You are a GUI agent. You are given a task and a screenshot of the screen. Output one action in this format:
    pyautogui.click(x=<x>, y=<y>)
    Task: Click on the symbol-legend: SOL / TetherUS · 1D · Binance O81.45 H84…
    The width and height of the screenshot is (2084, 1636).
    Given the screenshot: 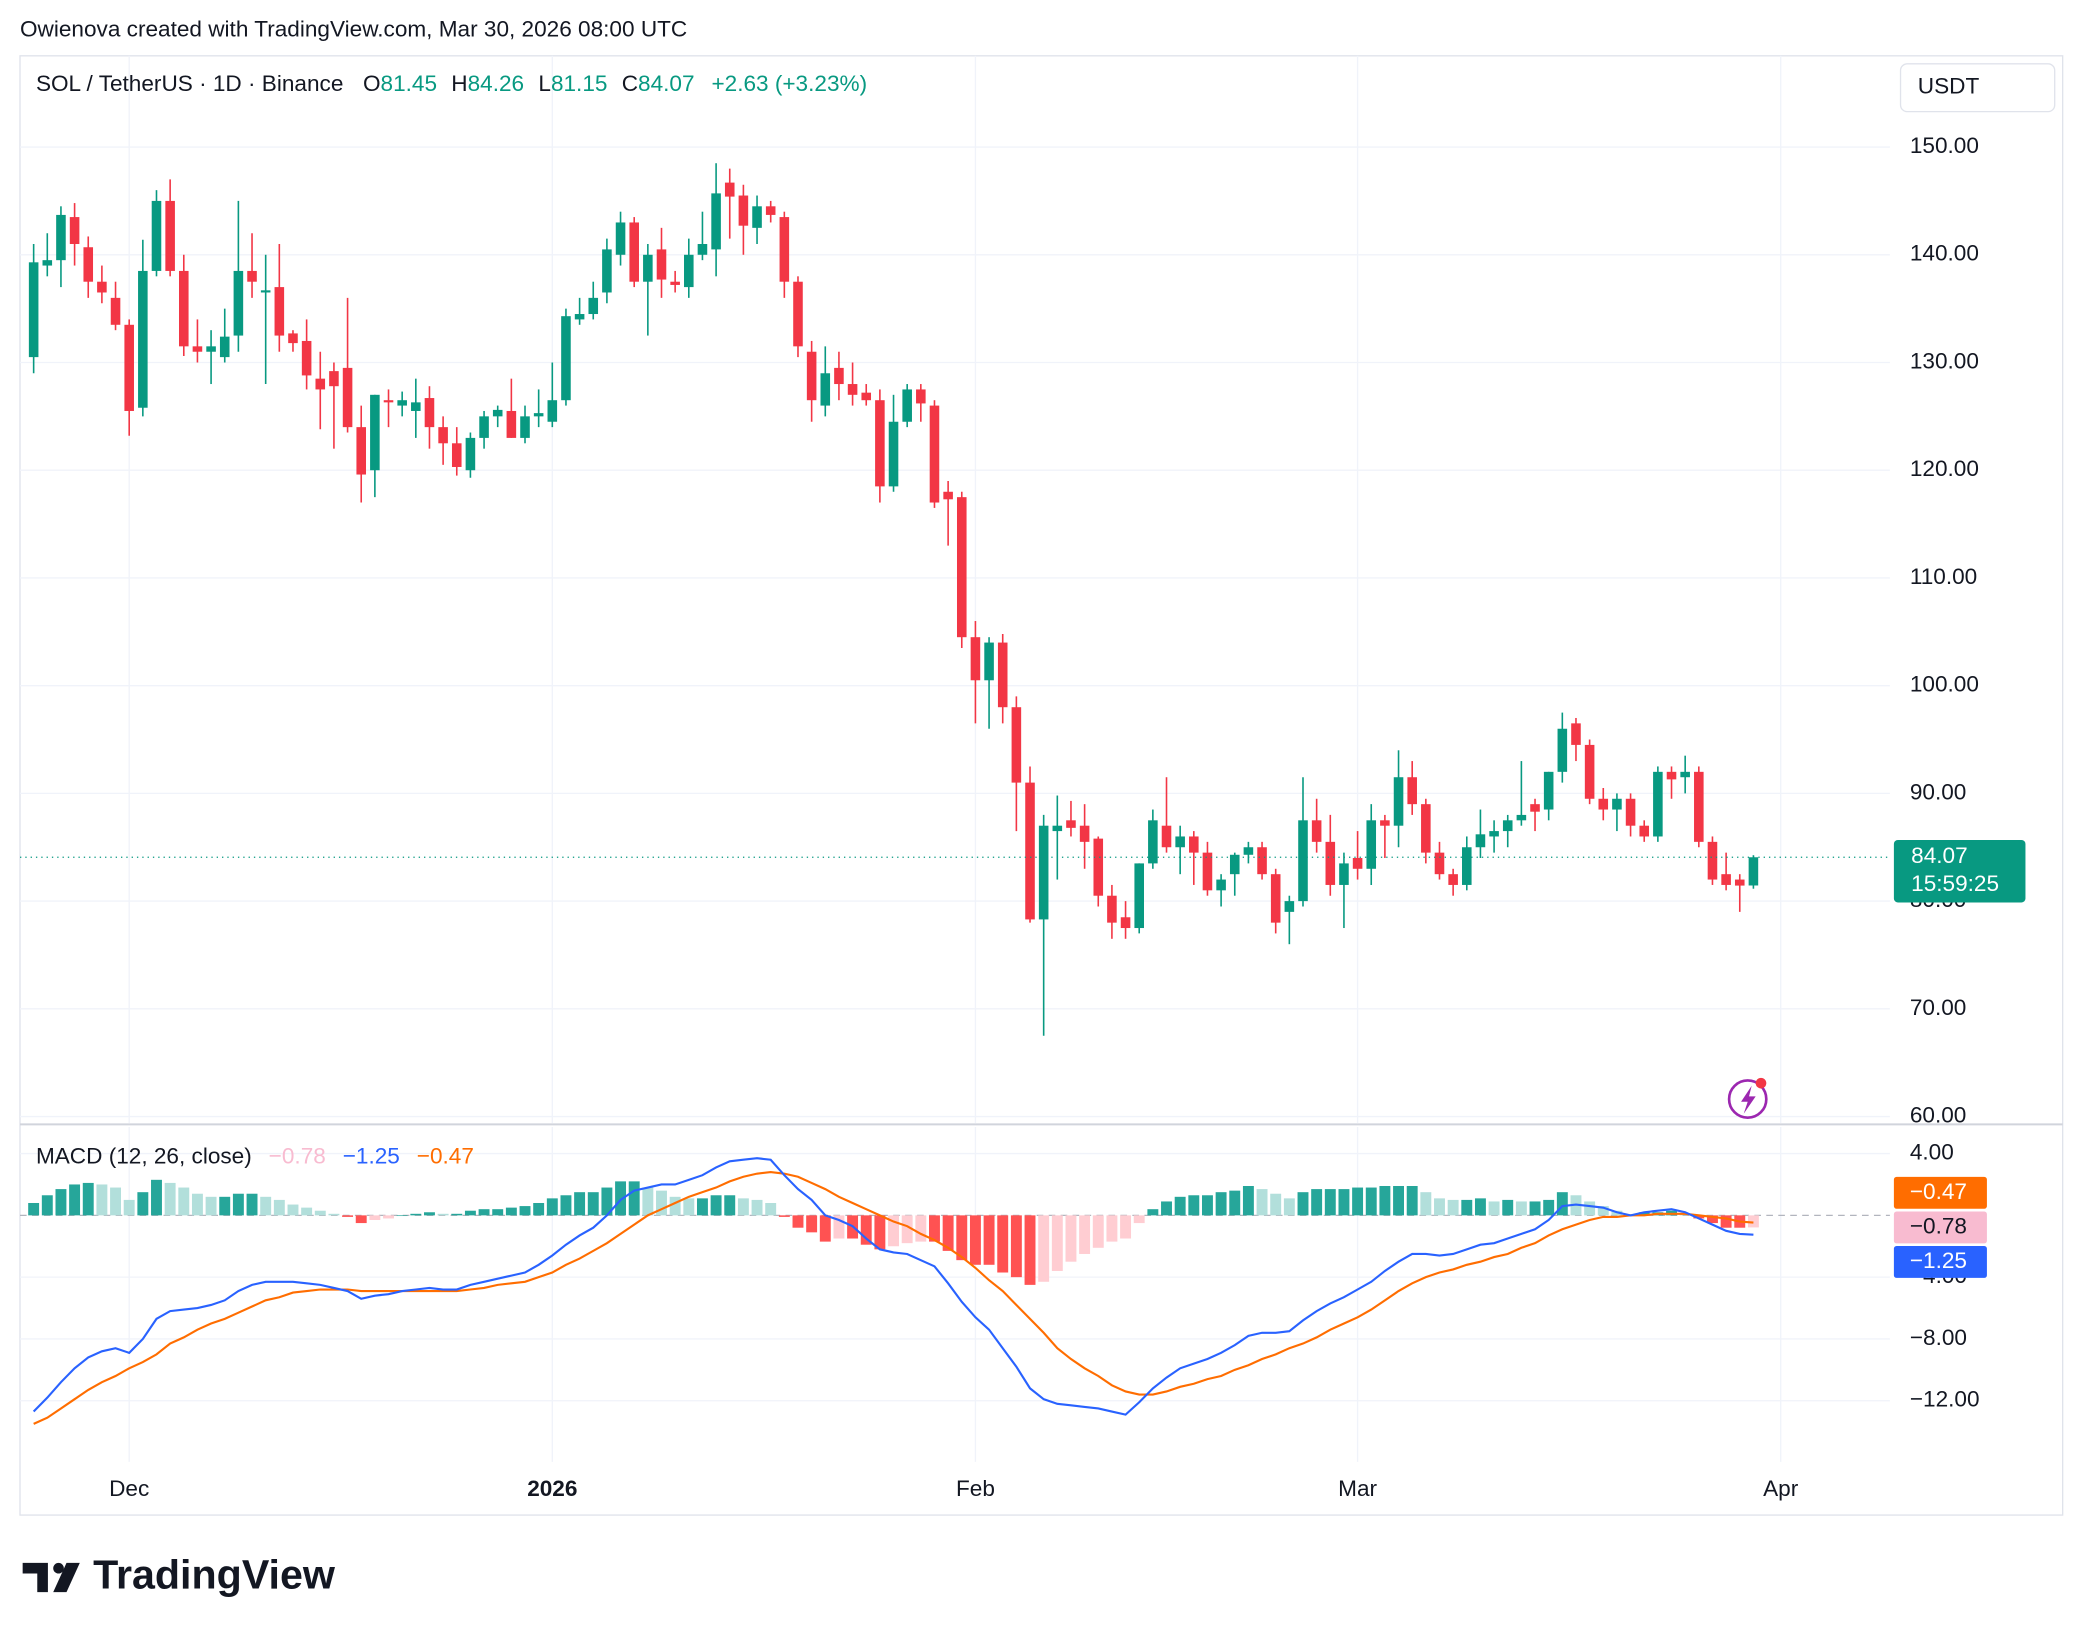 What is the action you would take?
    pyautogui.click(x=451, y=83)
    